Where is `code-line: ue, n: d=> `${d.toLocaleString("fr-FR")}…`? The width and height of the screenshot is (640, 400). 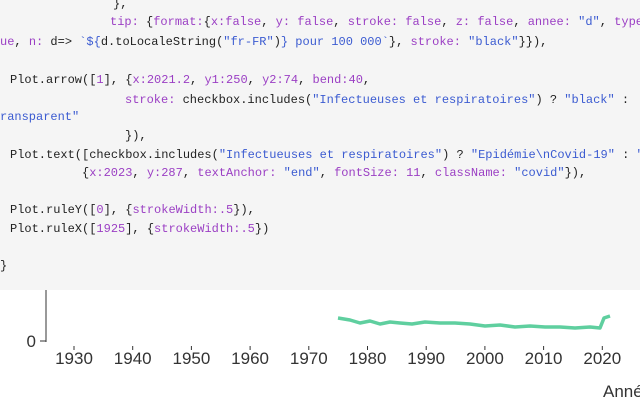 code-line: ue, n: d=> `${d.toLocaleString("fr-FR")}… is located at coordinates (273, 42).